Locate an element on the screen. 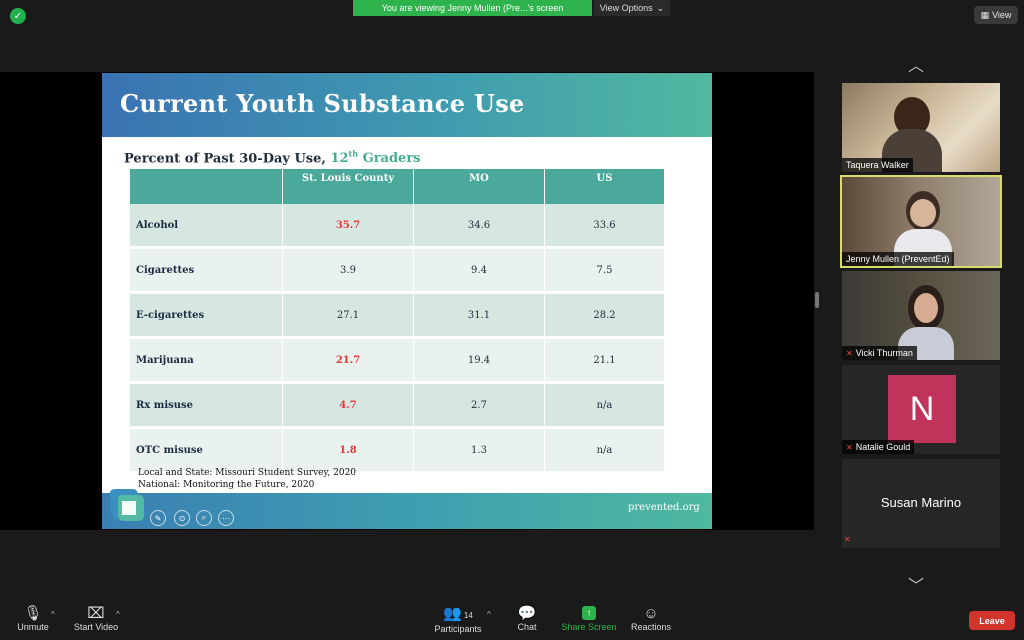 This screenshot has width=1024, height=640. annotate-tool-icon: ⊙ is located at coordinates (182, 518).